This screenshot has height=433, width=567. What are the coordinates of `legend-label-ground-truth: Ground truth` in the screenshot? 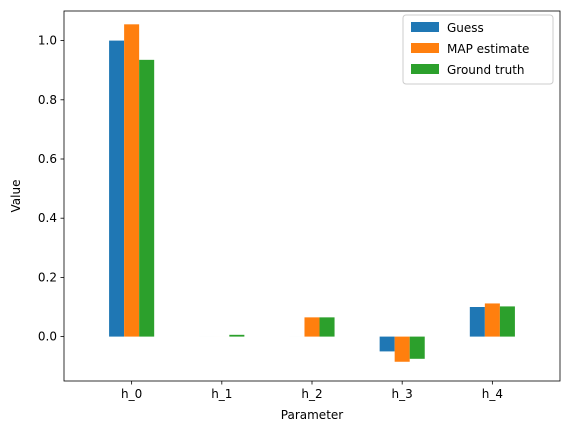 It's located at (486, 70).